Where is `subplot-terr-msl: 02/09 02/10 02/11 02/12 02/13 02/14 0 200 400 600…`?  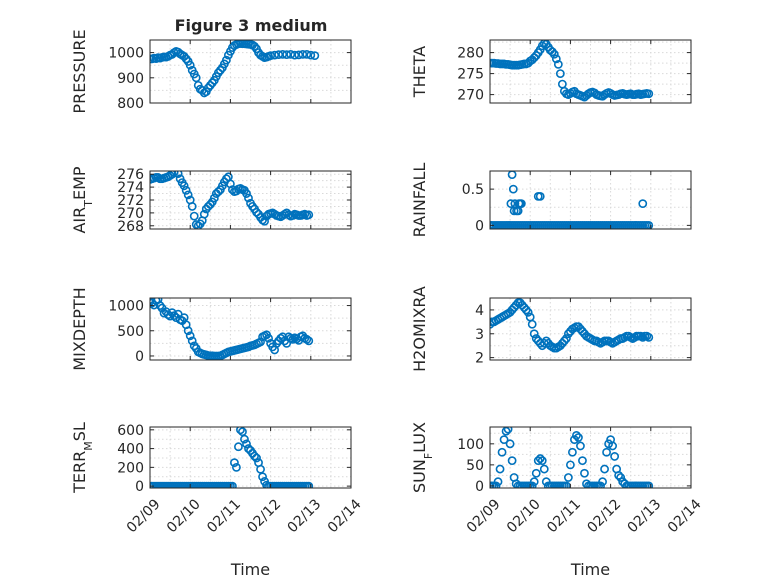 subplot-terr-msl: 02/09 02/10 02/11 02/12 02/13 02/14 0 200 400 600… is located at coordinates (217, 500).